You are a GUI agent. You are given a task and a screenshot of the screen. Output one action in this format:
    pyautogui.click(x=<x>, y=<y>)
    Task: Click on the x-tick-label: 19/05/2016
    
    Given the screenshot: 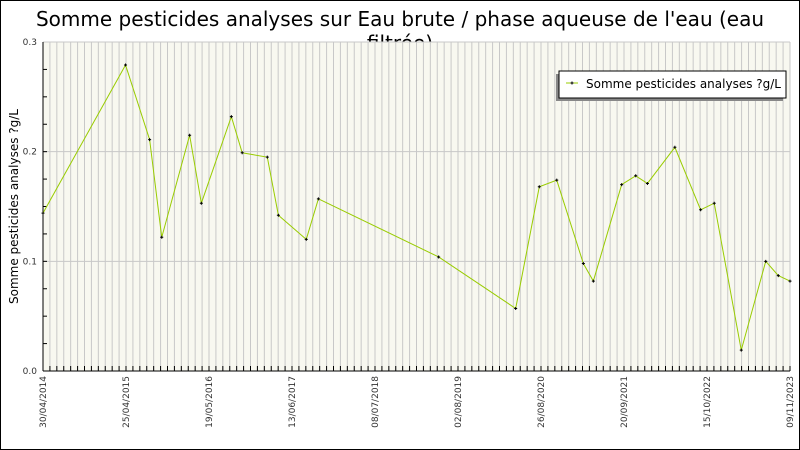 What is the action you would take?
    pyautogui.click(x=210, y=402)
    